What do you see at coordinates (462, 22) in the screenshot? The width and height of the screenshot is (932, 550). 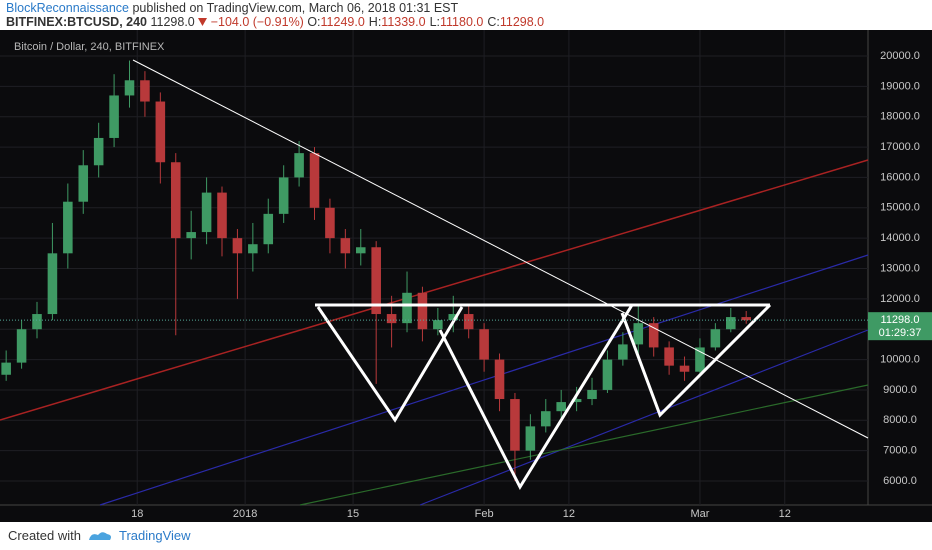 I see `ohlc-value: 11180.0` at bounding box center [462, 22].